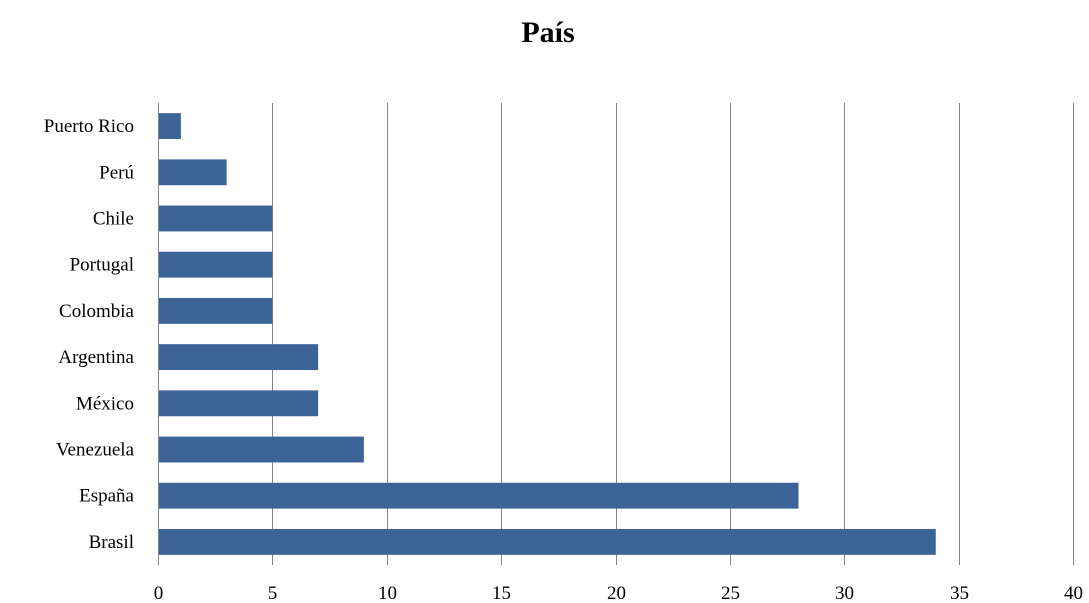 The width and height of the screenshot is (1089, 603). What do you see at coordinates (97, 311) in the screenshot?
I see `category-label: Colombia` at bounding box center [97, 311].